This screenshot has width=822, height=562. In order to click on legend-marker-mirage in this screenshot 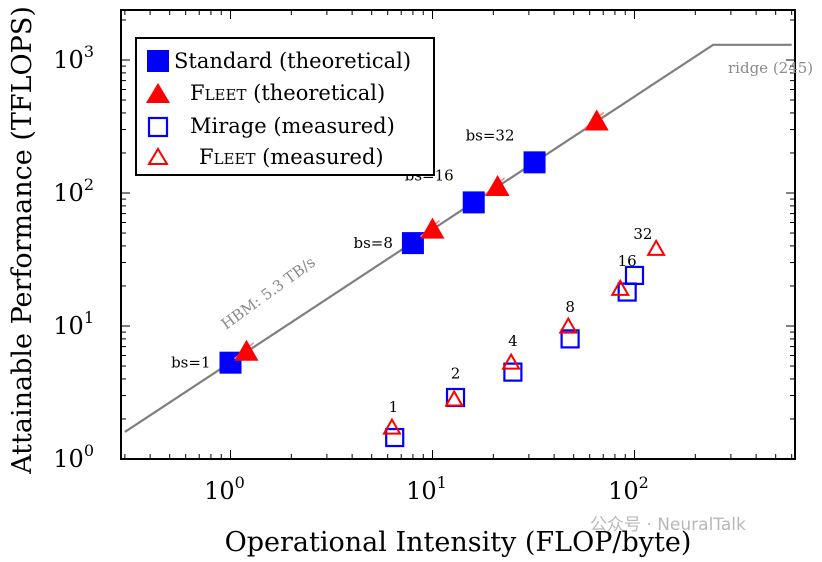, I will do `click(158, 127)`.